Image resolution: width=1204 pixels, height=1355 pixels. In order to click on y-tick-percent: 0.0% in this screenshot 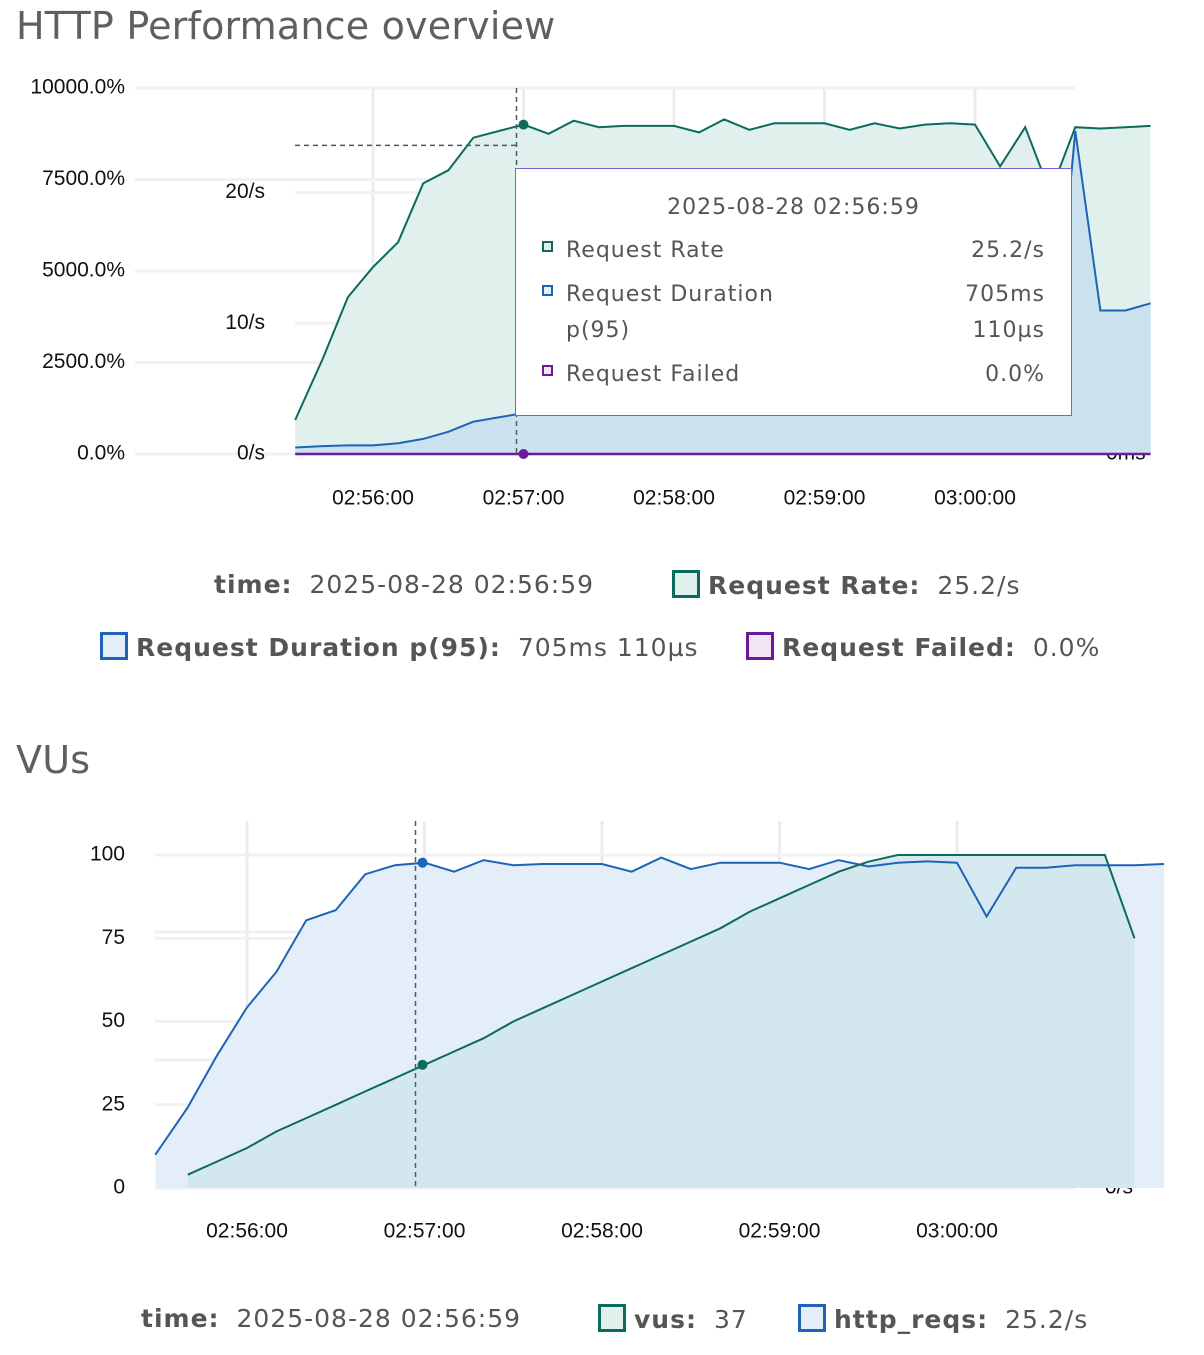, I will do `click(101, 453)`.